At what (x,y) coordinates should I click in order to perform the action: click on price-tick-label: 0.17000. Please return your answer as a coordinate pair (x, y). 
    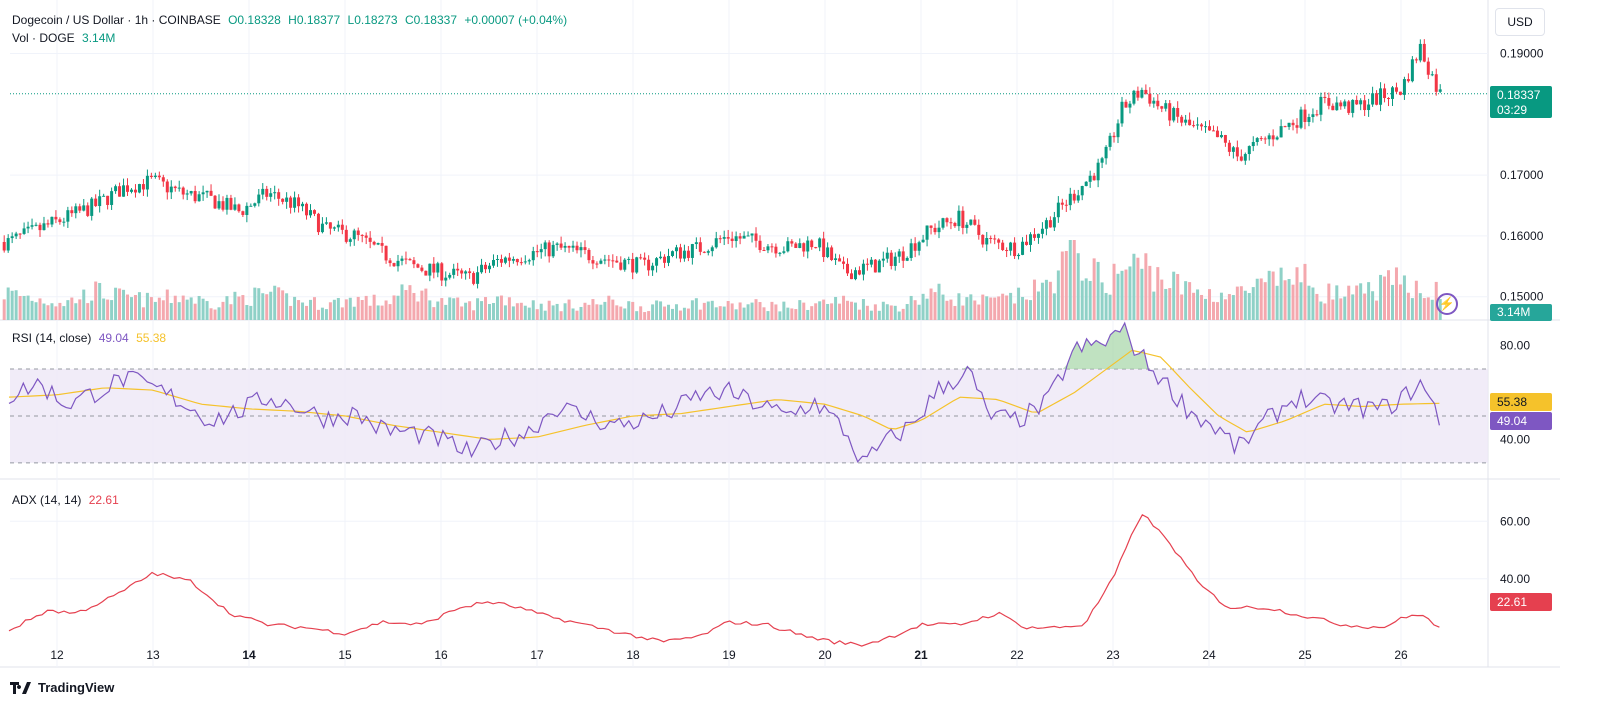
    Looking at the image, I should click on (1522, 175).